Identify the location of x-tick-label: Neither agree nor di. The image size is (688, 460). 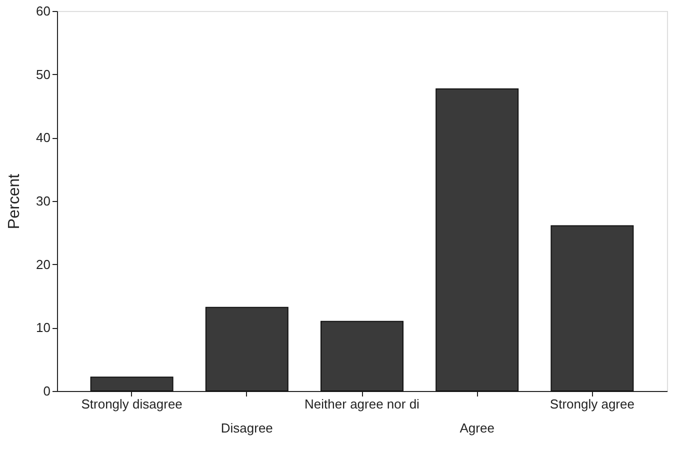
(362, 404).